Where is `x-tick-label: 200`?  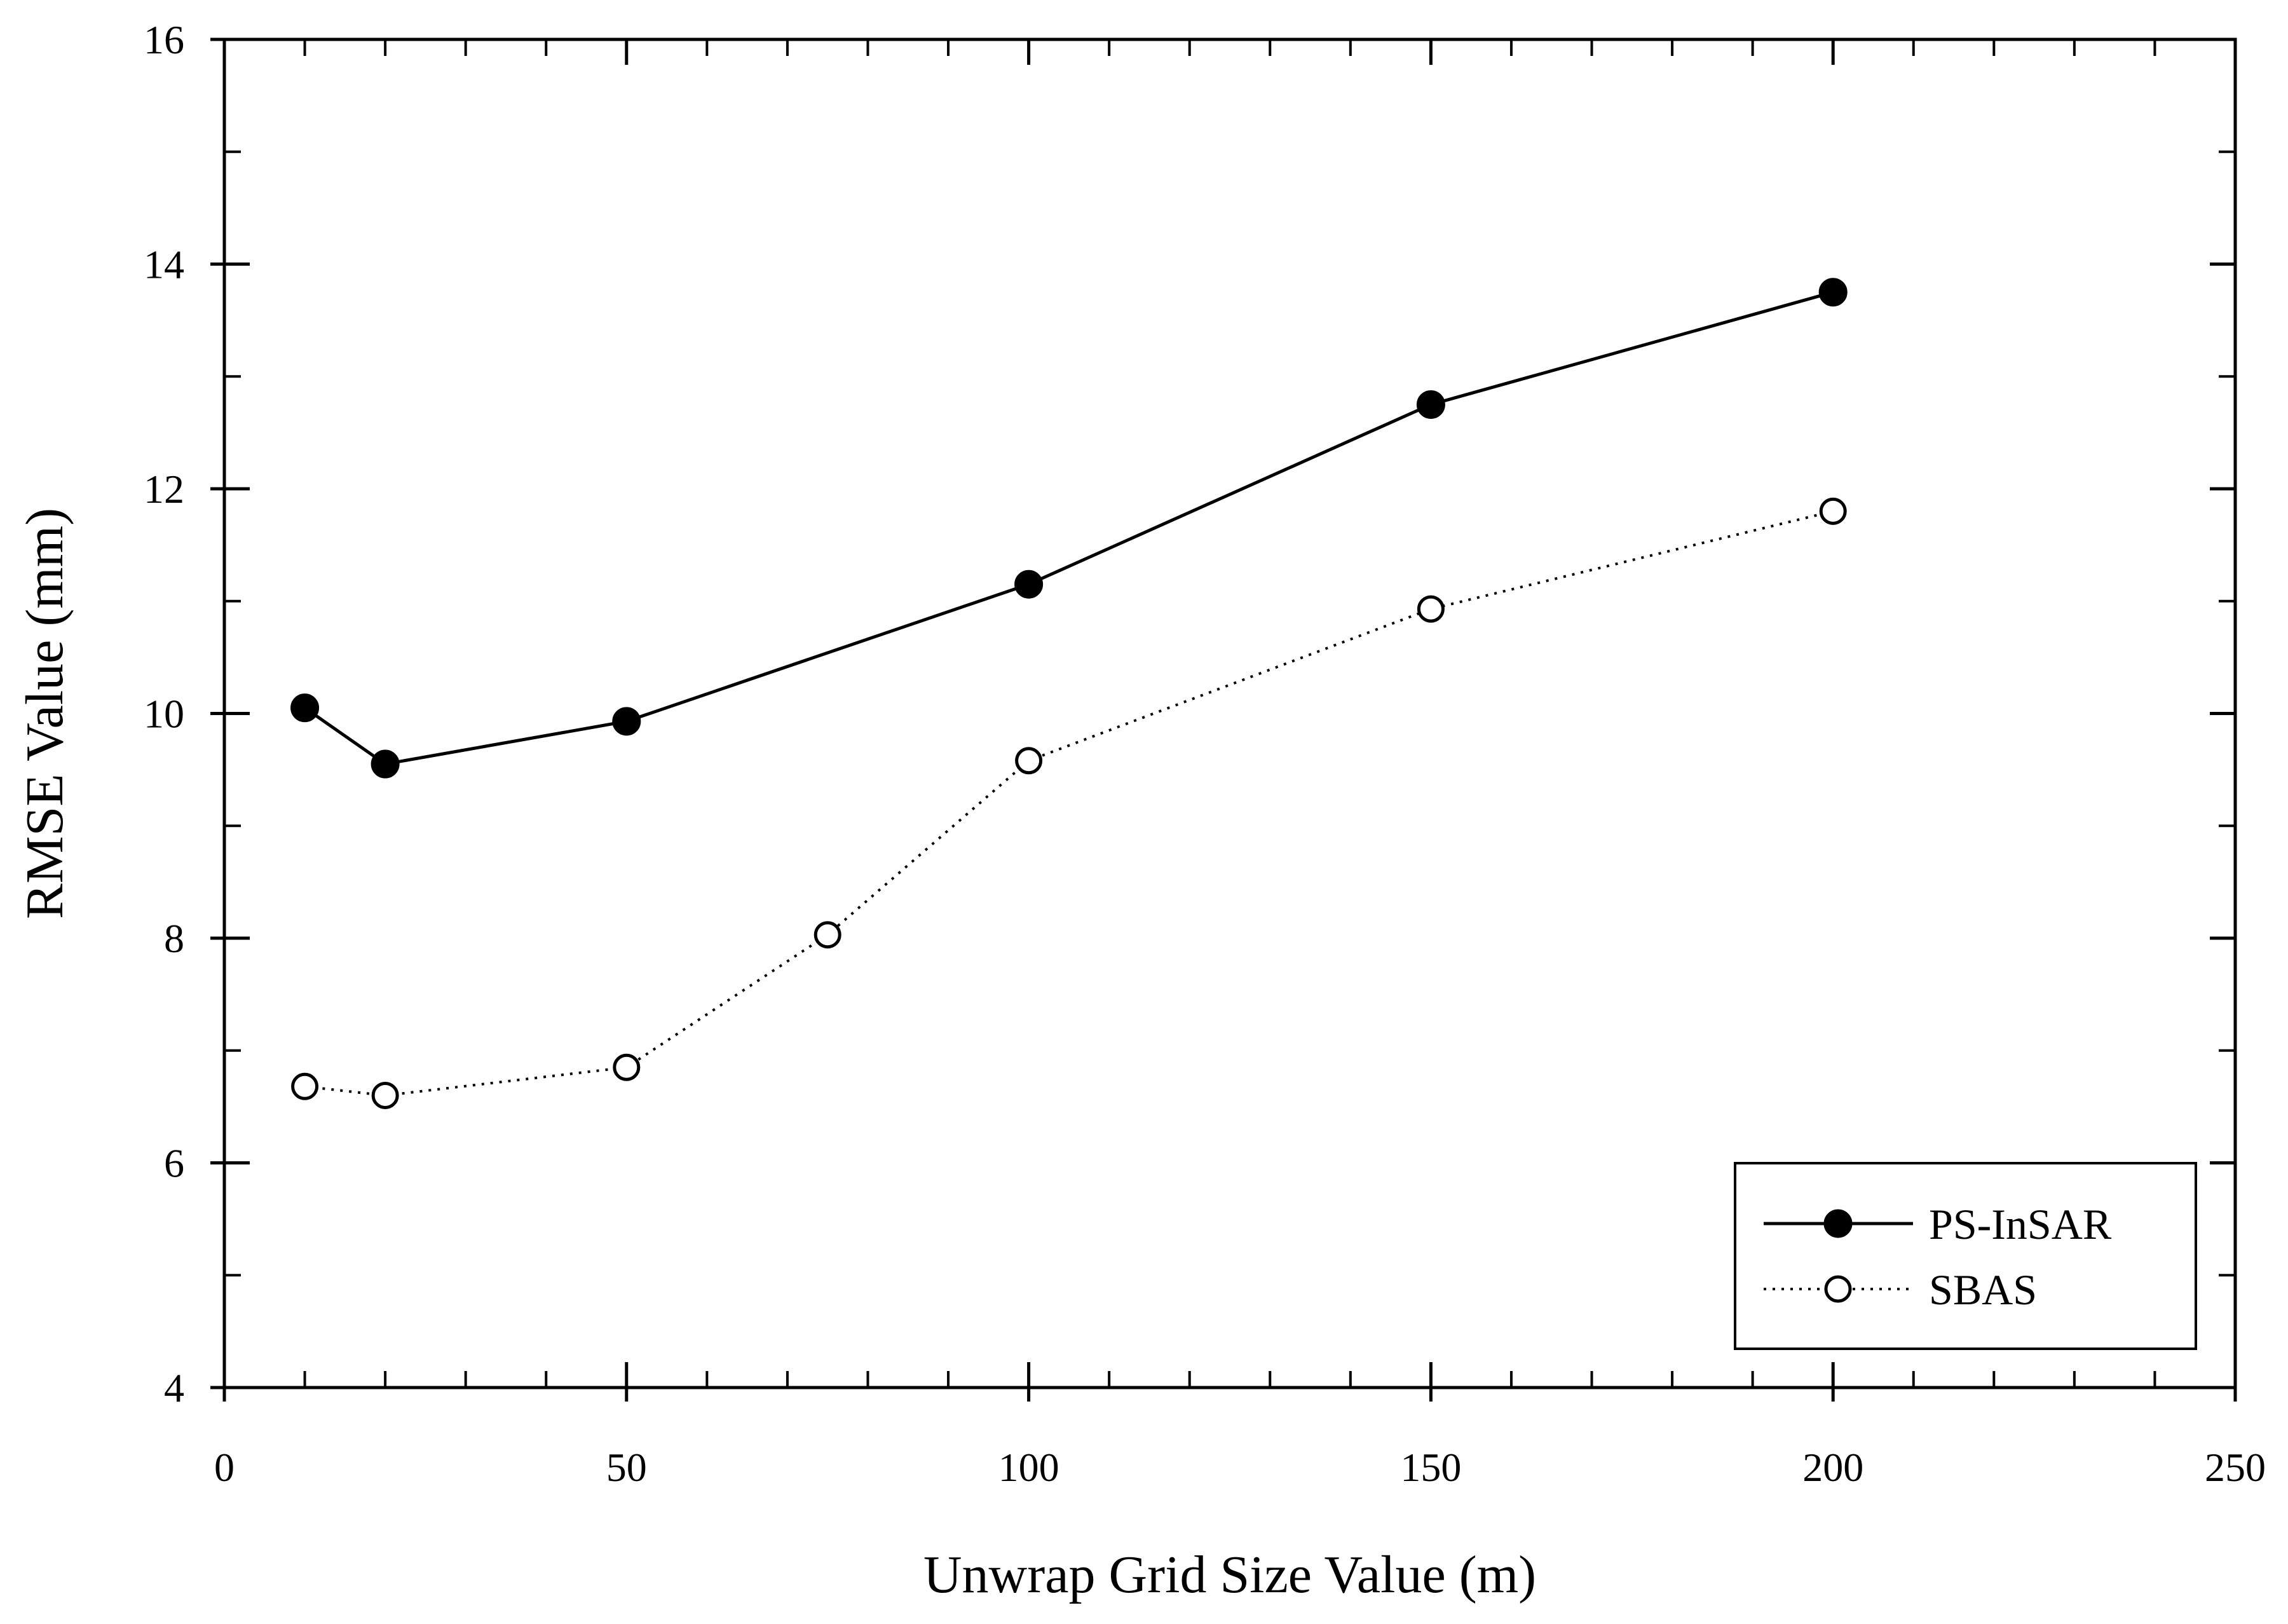 x-tick-label: 200 is located at coordinates (1832, 1468).